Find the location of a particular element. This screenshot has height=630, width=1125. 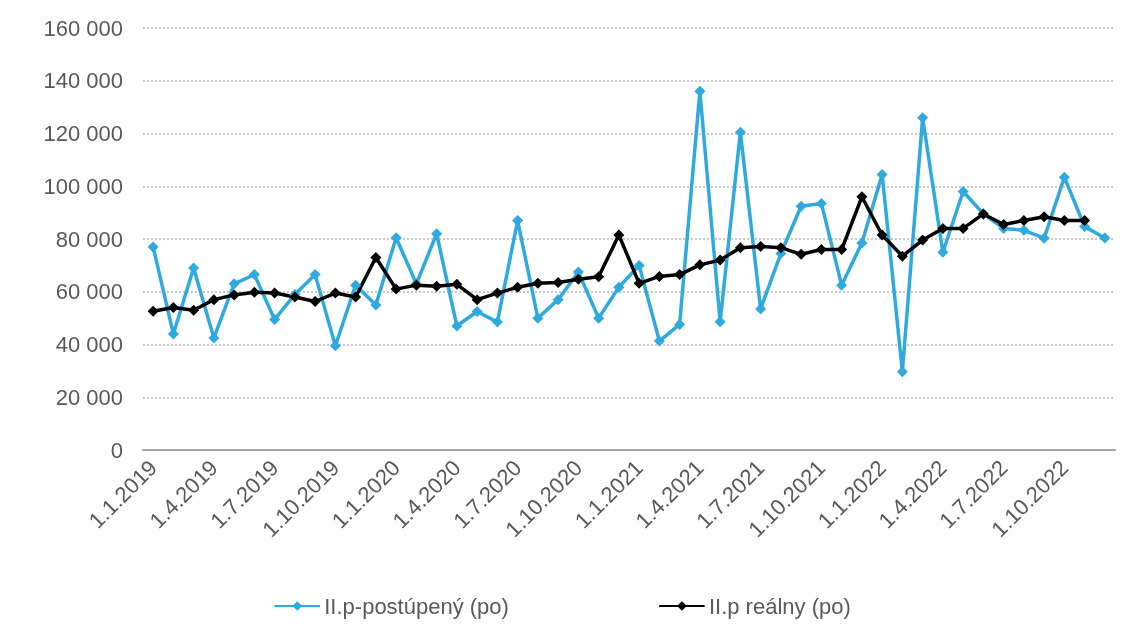

y-tick-label: 0 is located at coordinates (116, 450).